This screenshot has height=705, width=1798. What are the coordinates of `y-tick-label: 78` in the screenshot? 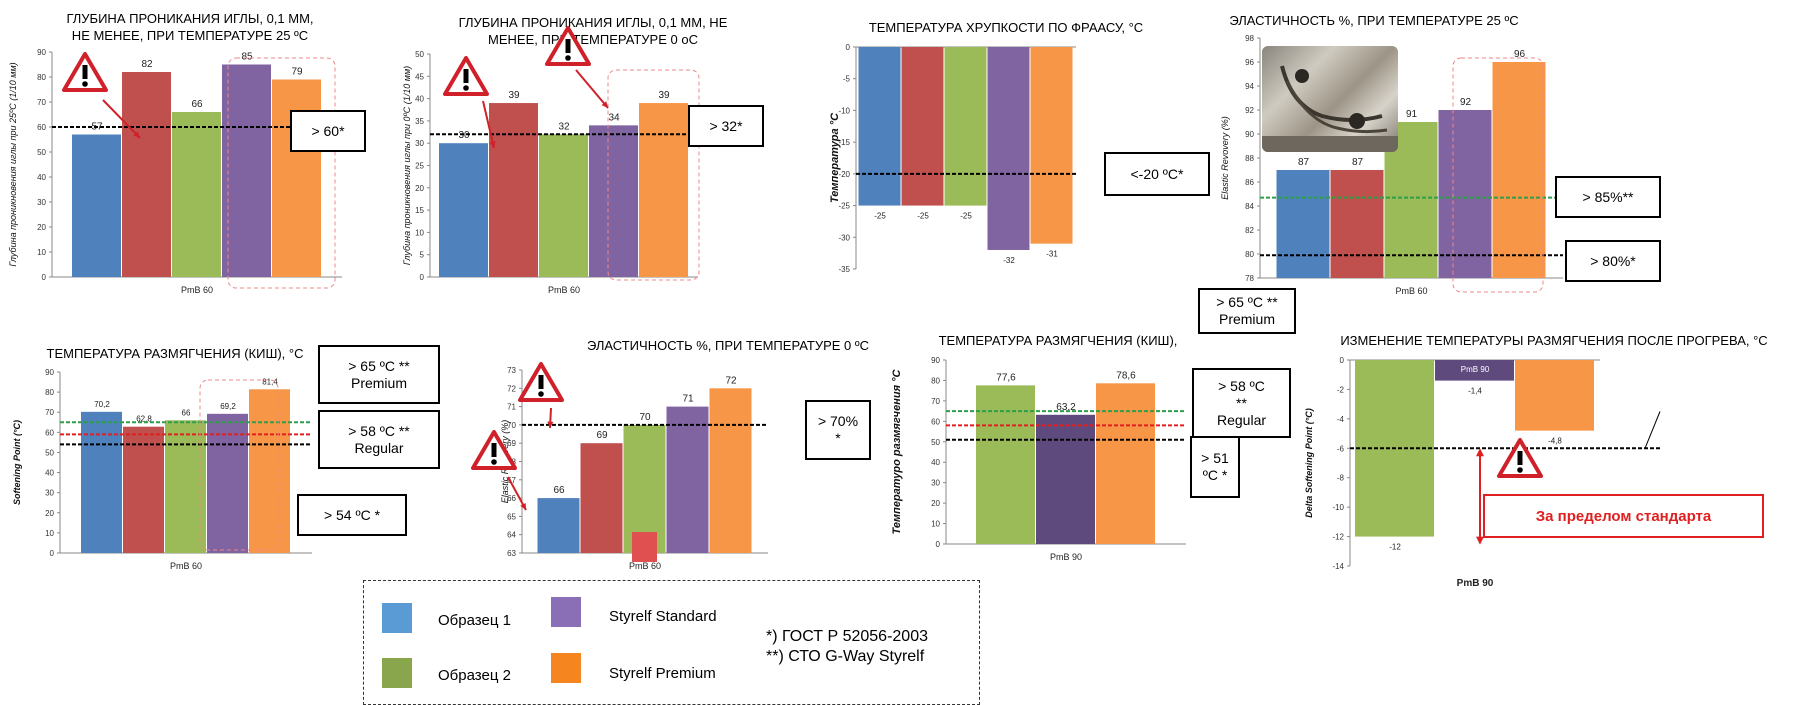 It's located at (1249, 278).